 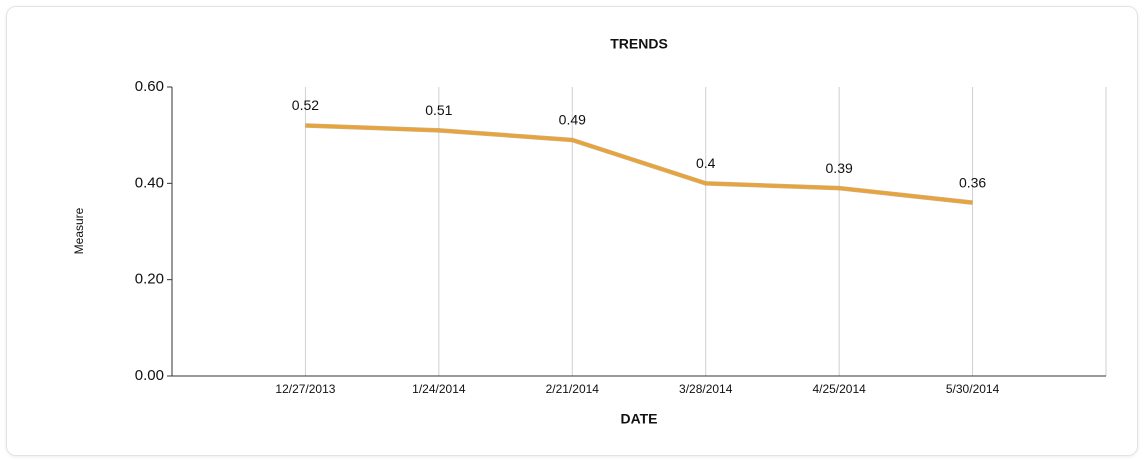 I want to click on y-axis-label: Measure, so click(x=79, y=230).